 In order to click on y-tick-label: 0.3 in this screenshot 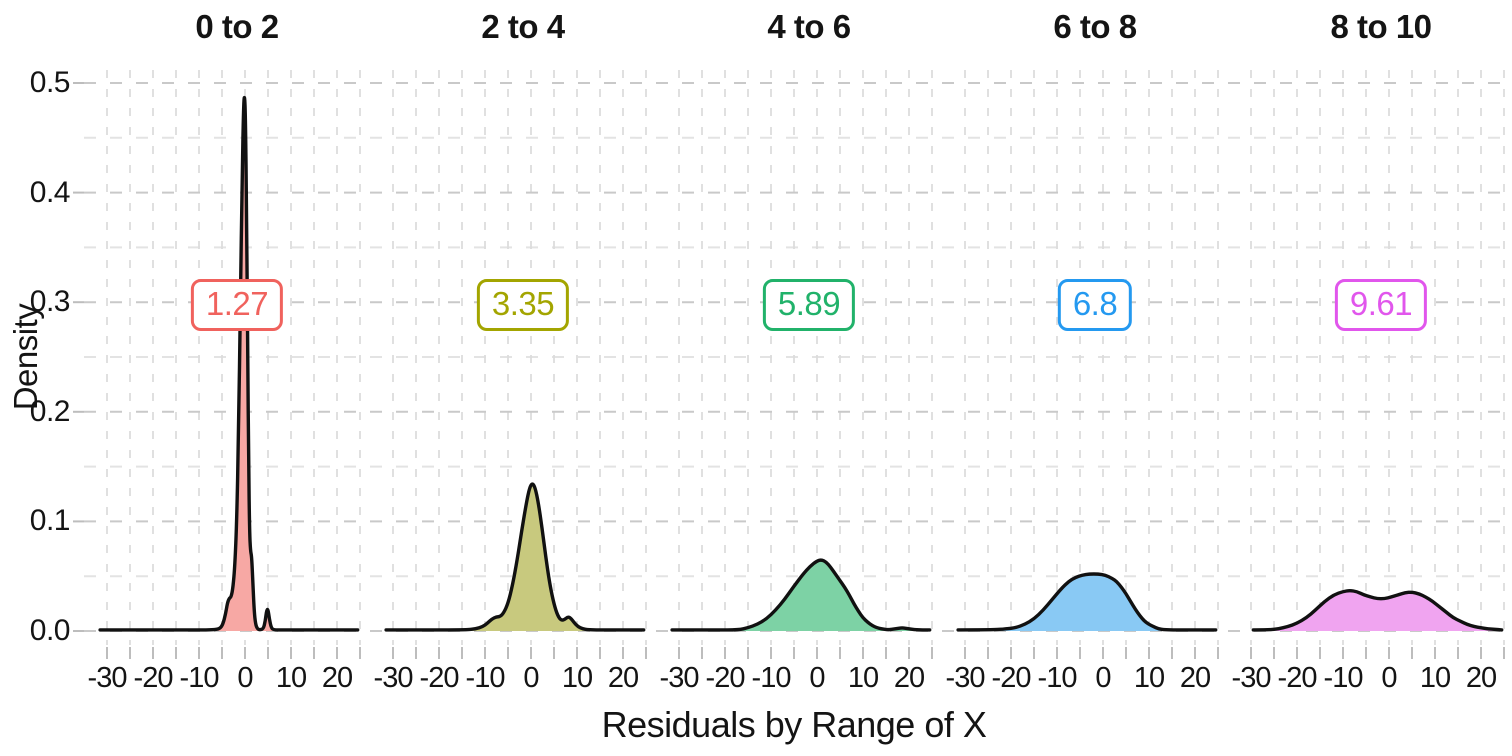, I will do `click(50, 302)`.